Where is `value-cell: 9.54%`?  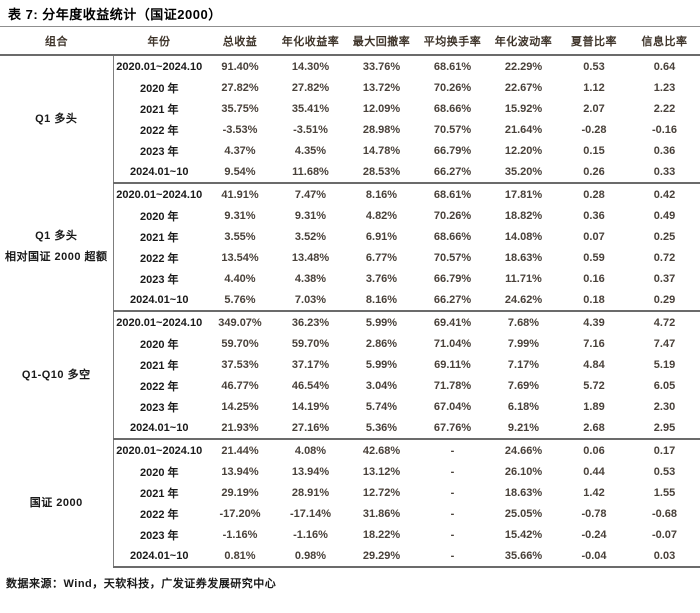
value-cell: 9.54% is located at coordinates (240, 172).